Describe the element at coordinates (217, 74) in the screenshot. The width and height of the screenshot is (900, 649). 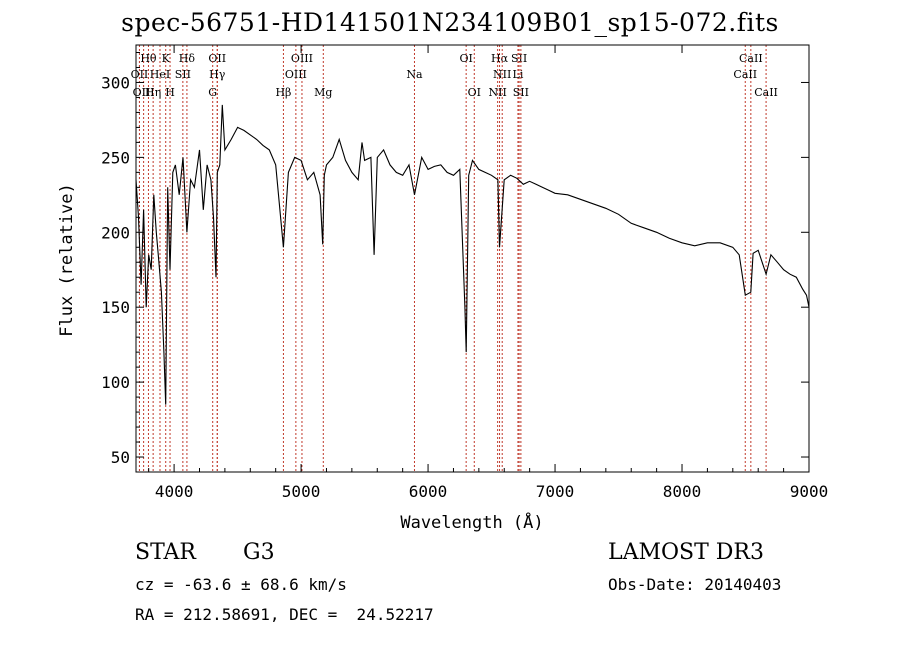
I see `marker-label-Hγ: Hγ` at that location.